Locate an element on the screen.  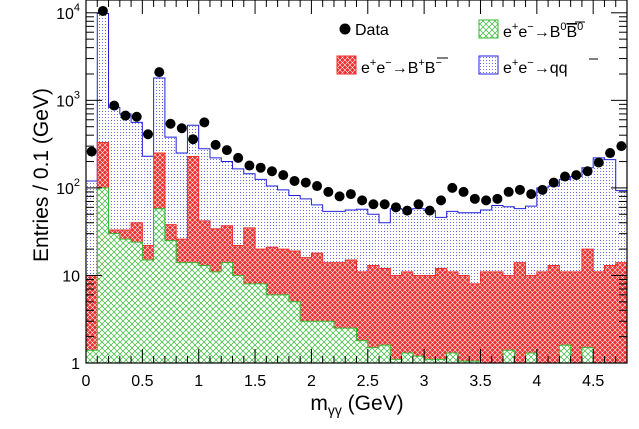
x-tick-label: 4 is located at coordinates (536, 381).